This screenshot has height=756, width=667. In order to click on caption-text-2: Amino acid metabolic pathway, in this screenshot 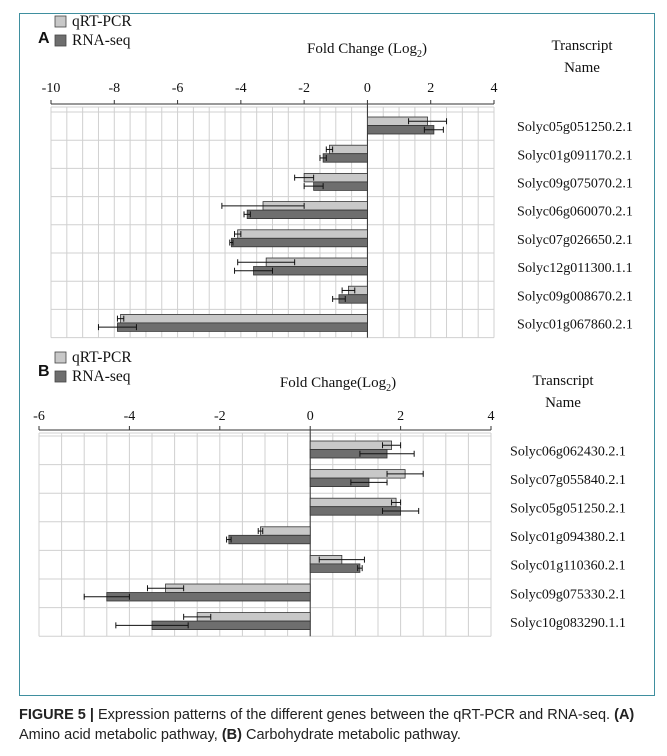, I will do `click(120, 735)`.